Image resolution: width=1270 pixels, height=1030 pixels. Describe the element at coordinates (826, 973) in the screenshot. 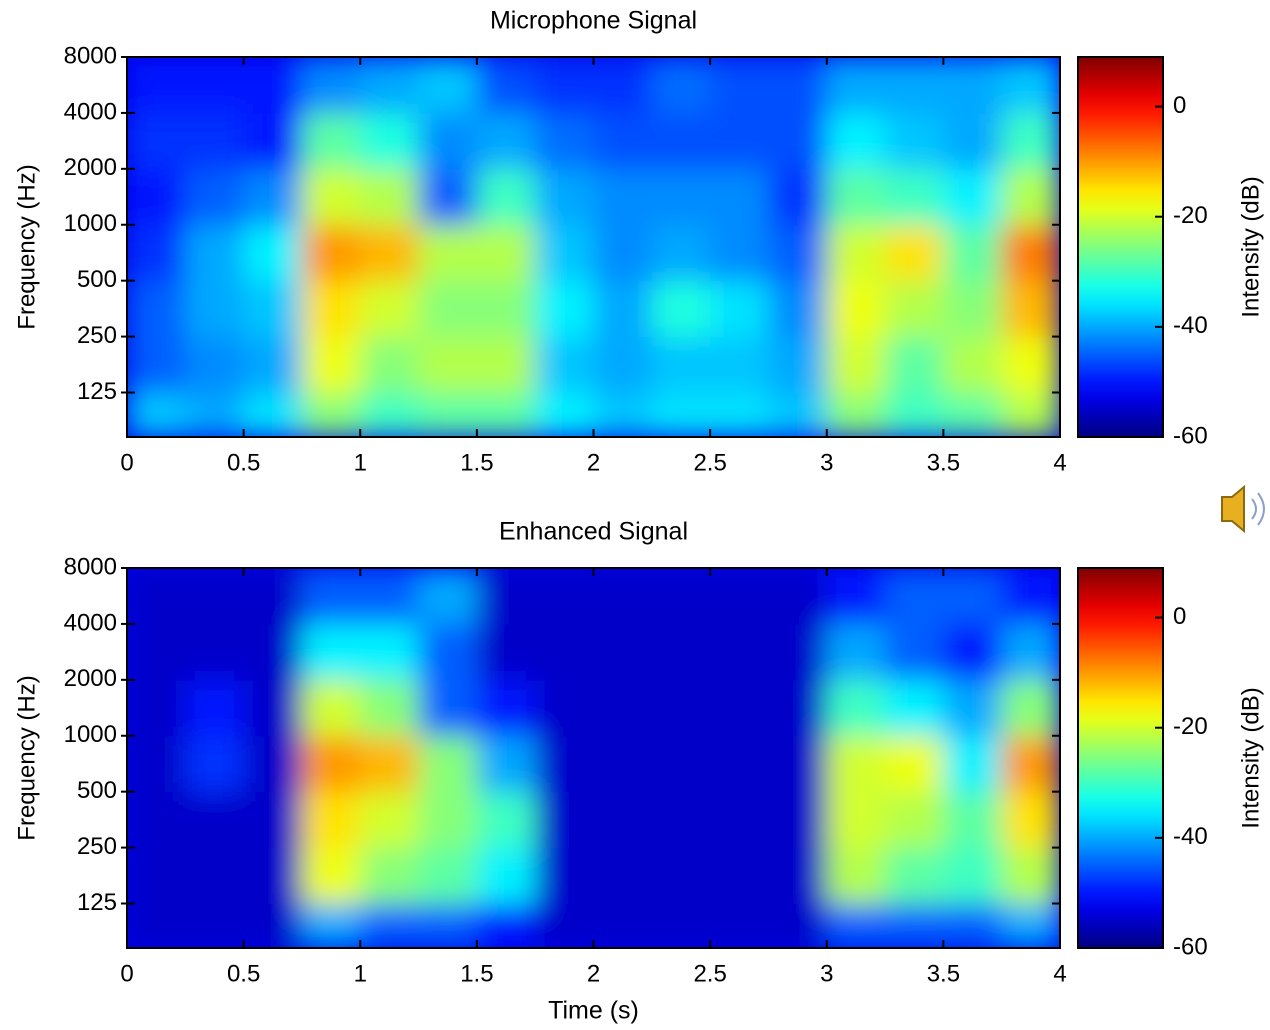

I see `x-tick-label: 3` at that location.